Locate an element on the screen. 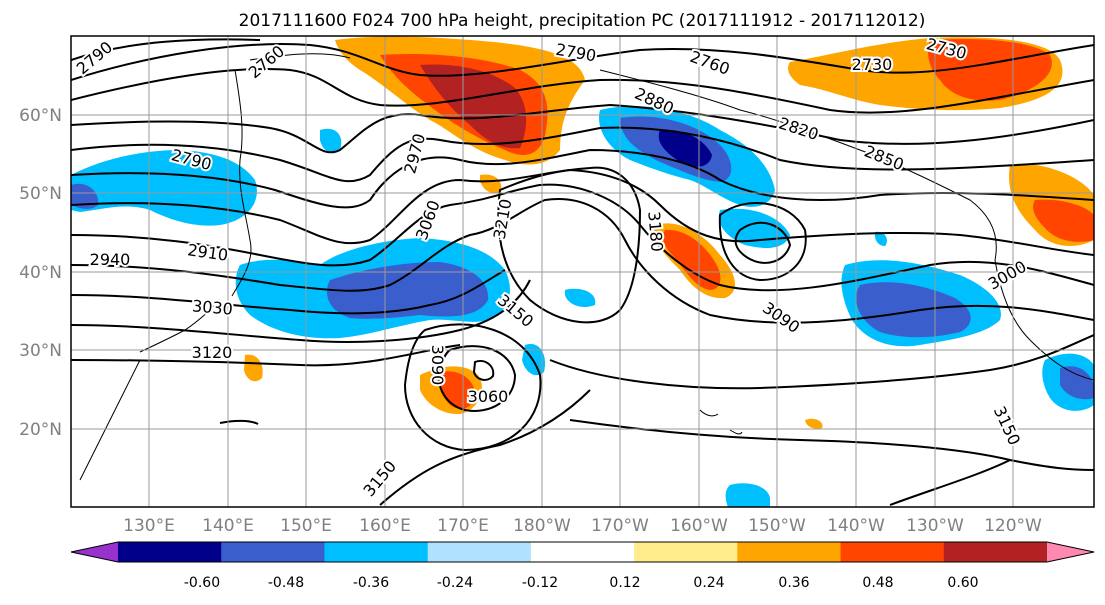 The height and width of the screenshot is (605, 1105). colorbar-tick-label: -0.48 is located at coordinates (286, 583).